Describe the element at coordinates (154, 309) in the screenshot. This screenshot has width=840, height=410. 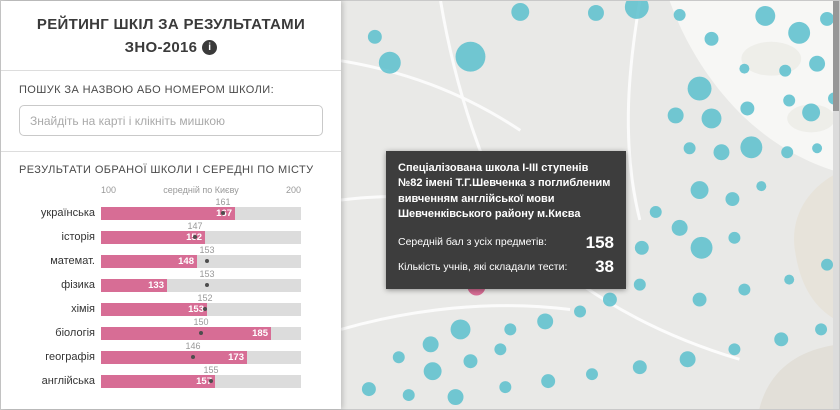
I see `school-score-bar: 153` at that location.